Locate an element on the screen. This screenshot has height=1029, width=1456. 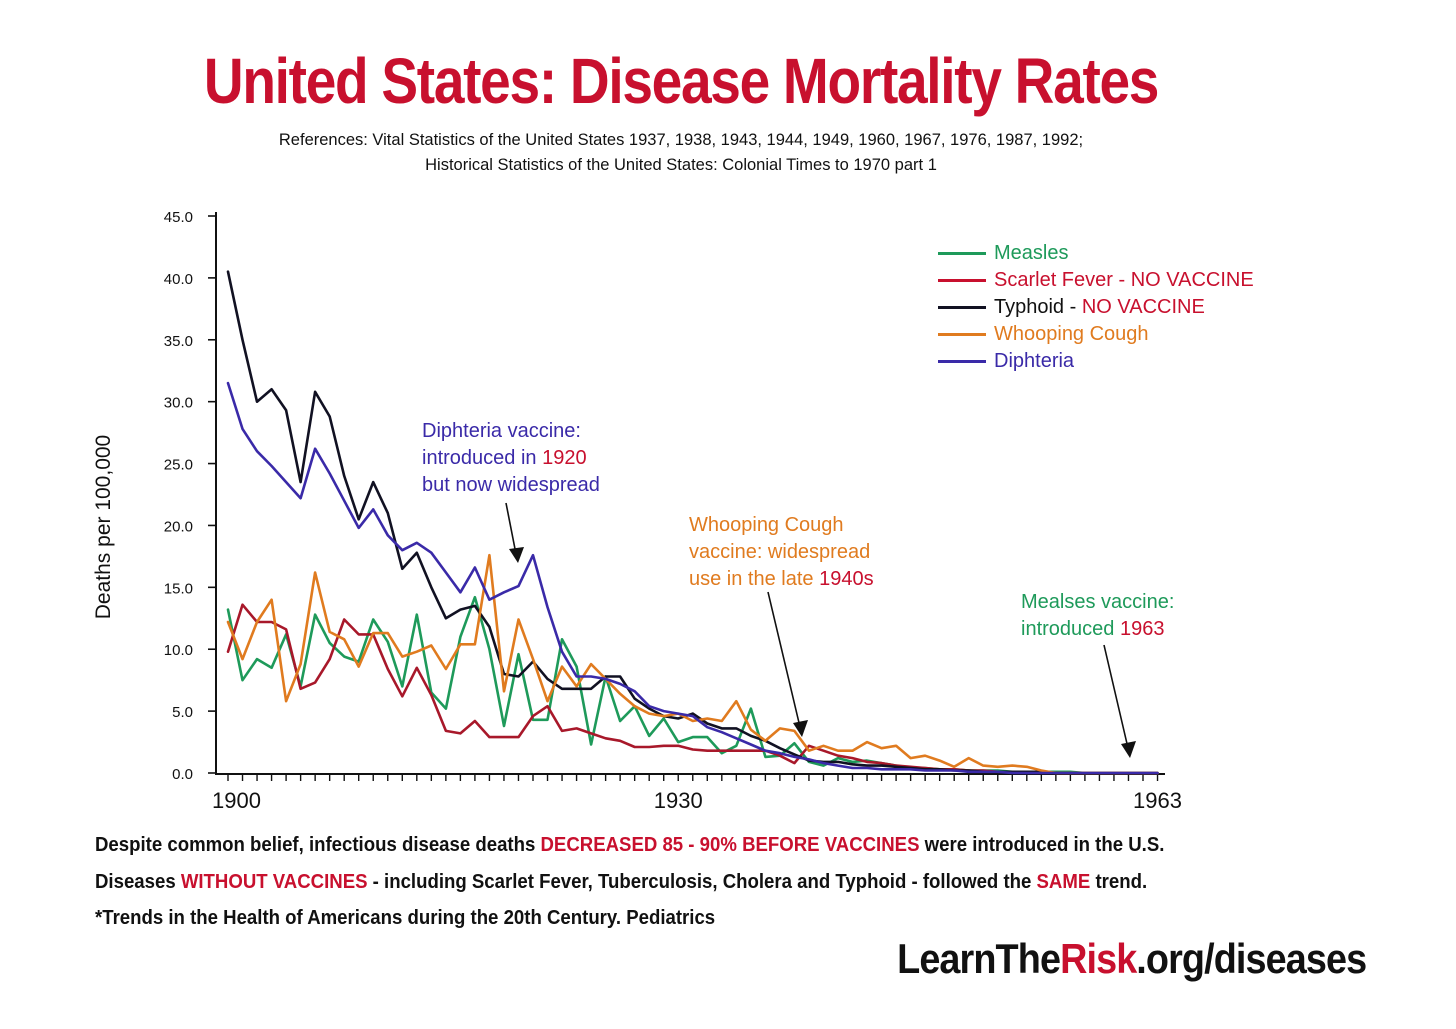
x-tick-label: 1900 is located at coordinates (236, 800).